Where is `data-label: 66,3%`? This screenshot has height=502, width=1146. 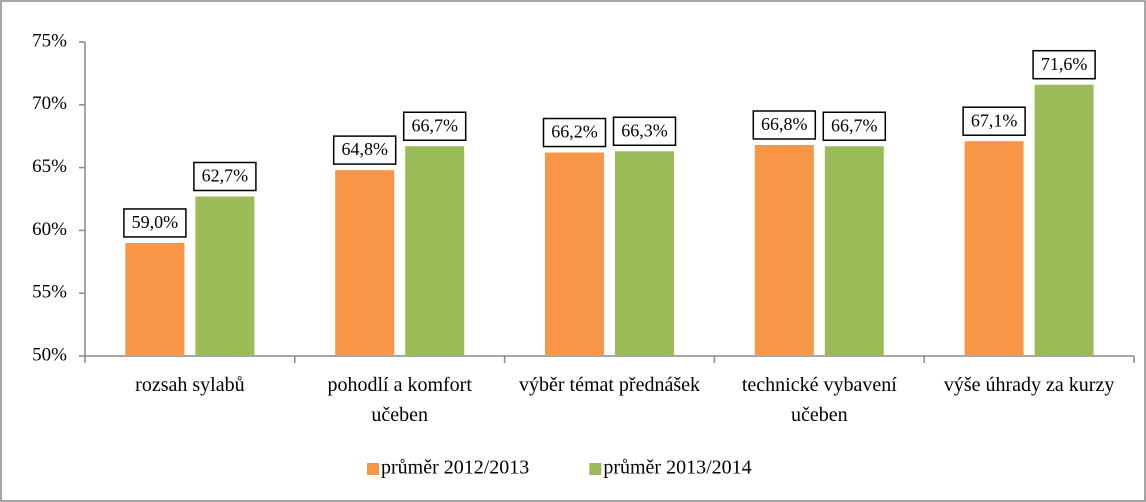 data-label: 66,3% is located at coordinates (644, 130).